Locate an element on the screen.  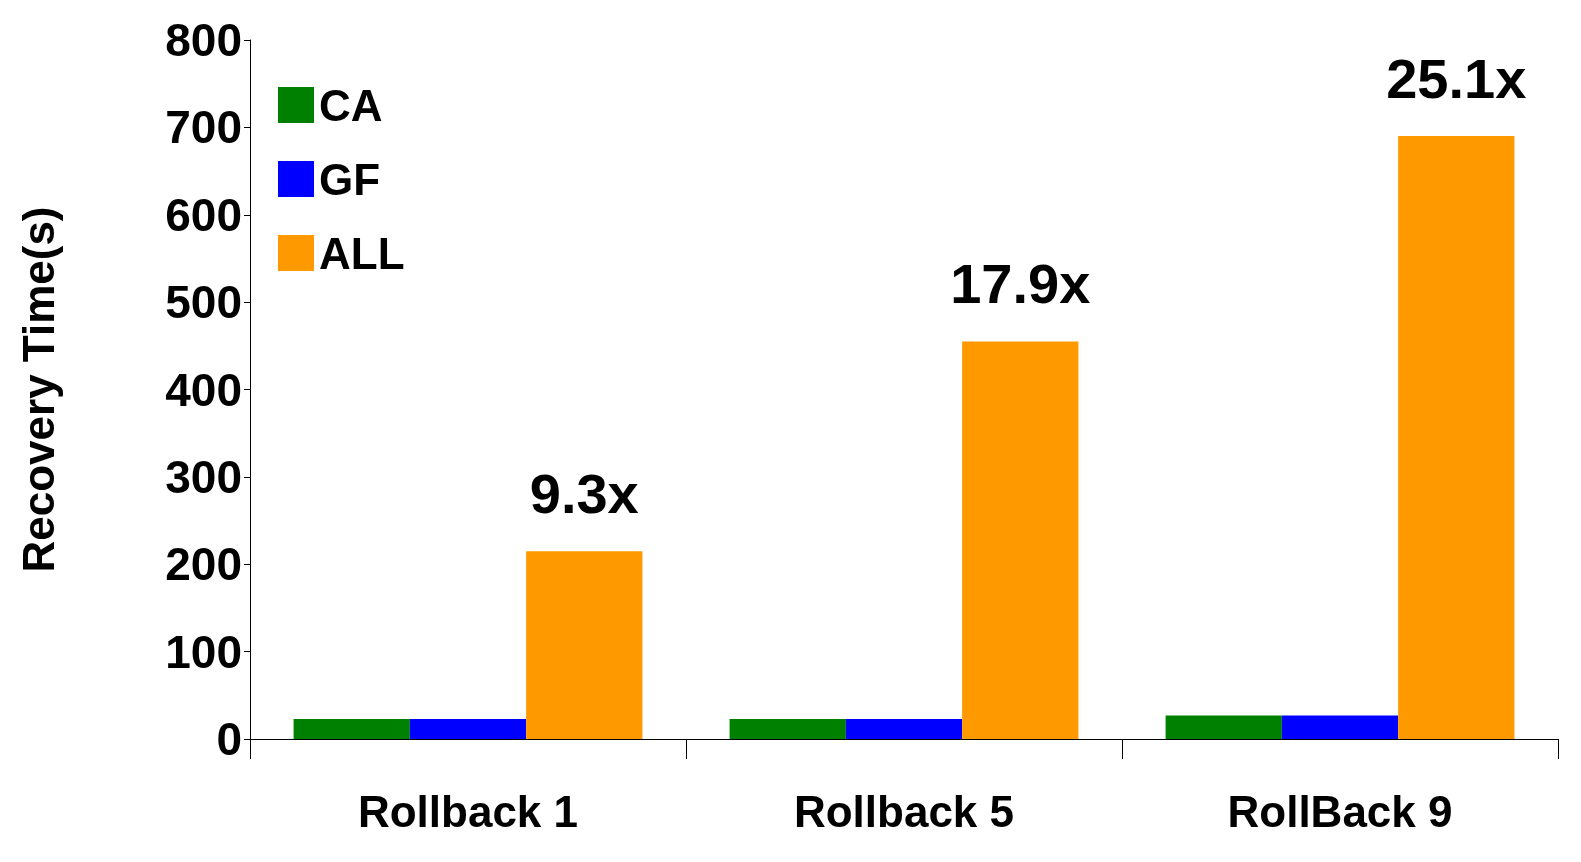
y-tick-label: 100 is located at coordinates (203, 651).